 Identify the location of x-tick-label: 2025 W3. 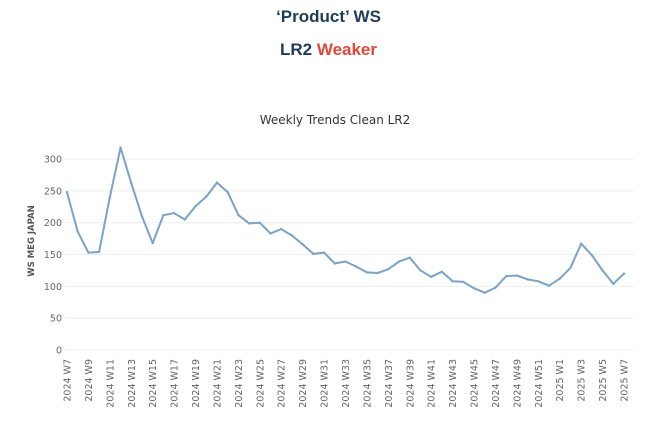
(582, 380).